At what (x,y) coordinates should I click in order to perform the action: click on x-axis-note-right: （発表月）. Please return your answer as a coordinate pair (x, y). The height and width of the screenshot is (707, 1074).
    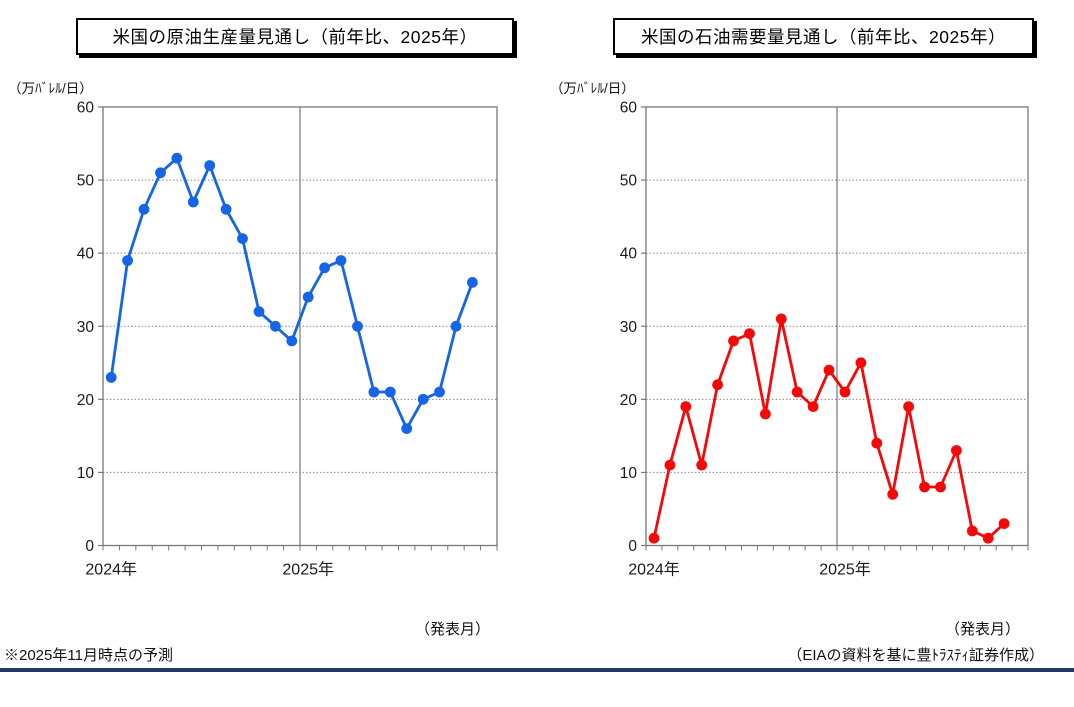
    Looking at the image, I should click on (982, 629).